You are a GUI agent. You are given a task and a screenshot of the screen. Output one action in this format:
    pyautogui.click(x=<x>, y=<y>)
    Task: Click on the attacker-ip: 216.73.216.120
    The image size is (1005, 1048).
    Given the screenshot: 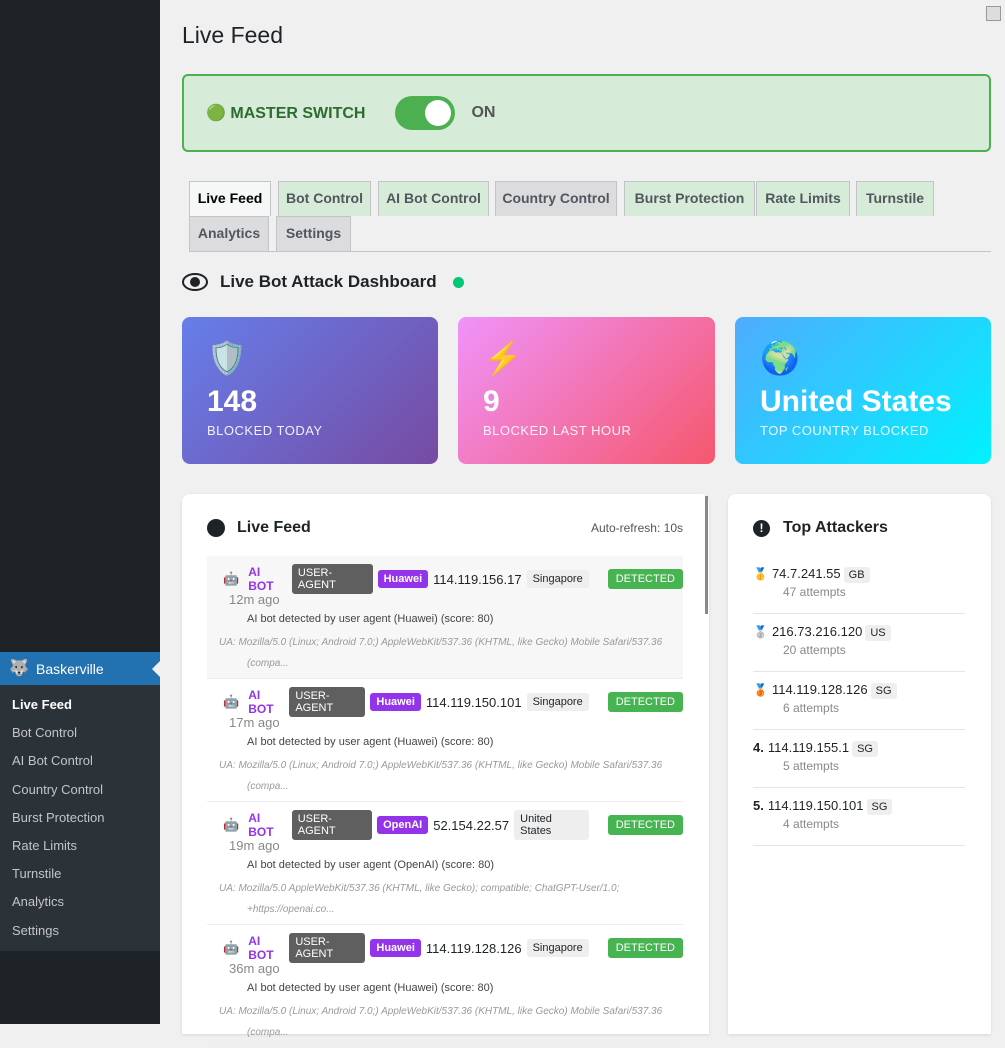 What is the action you would take?
    pyautogui.click(x=817, y=631)
    